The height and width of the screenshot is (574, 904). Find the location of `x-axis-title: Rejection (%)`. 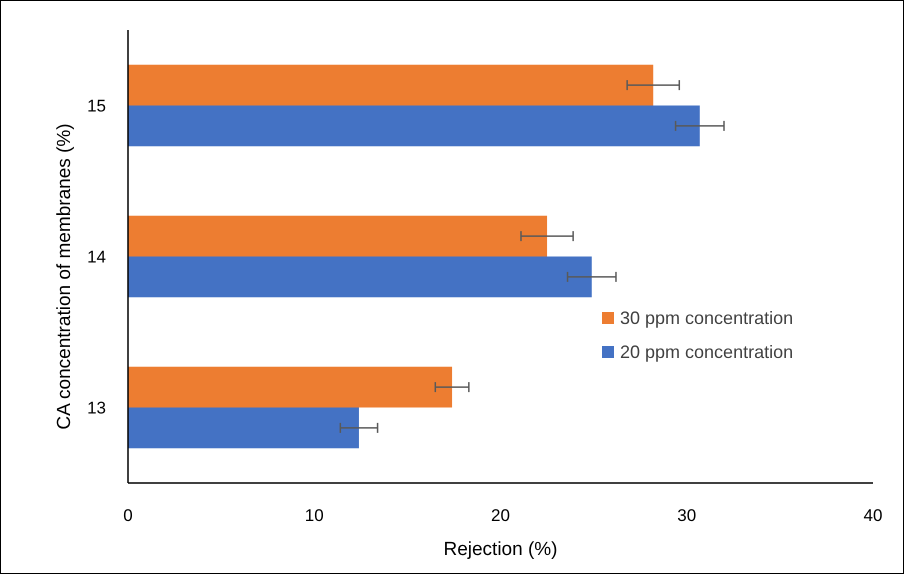

x-axis-title: Rejection (%) is located at coordinates (500, 549).